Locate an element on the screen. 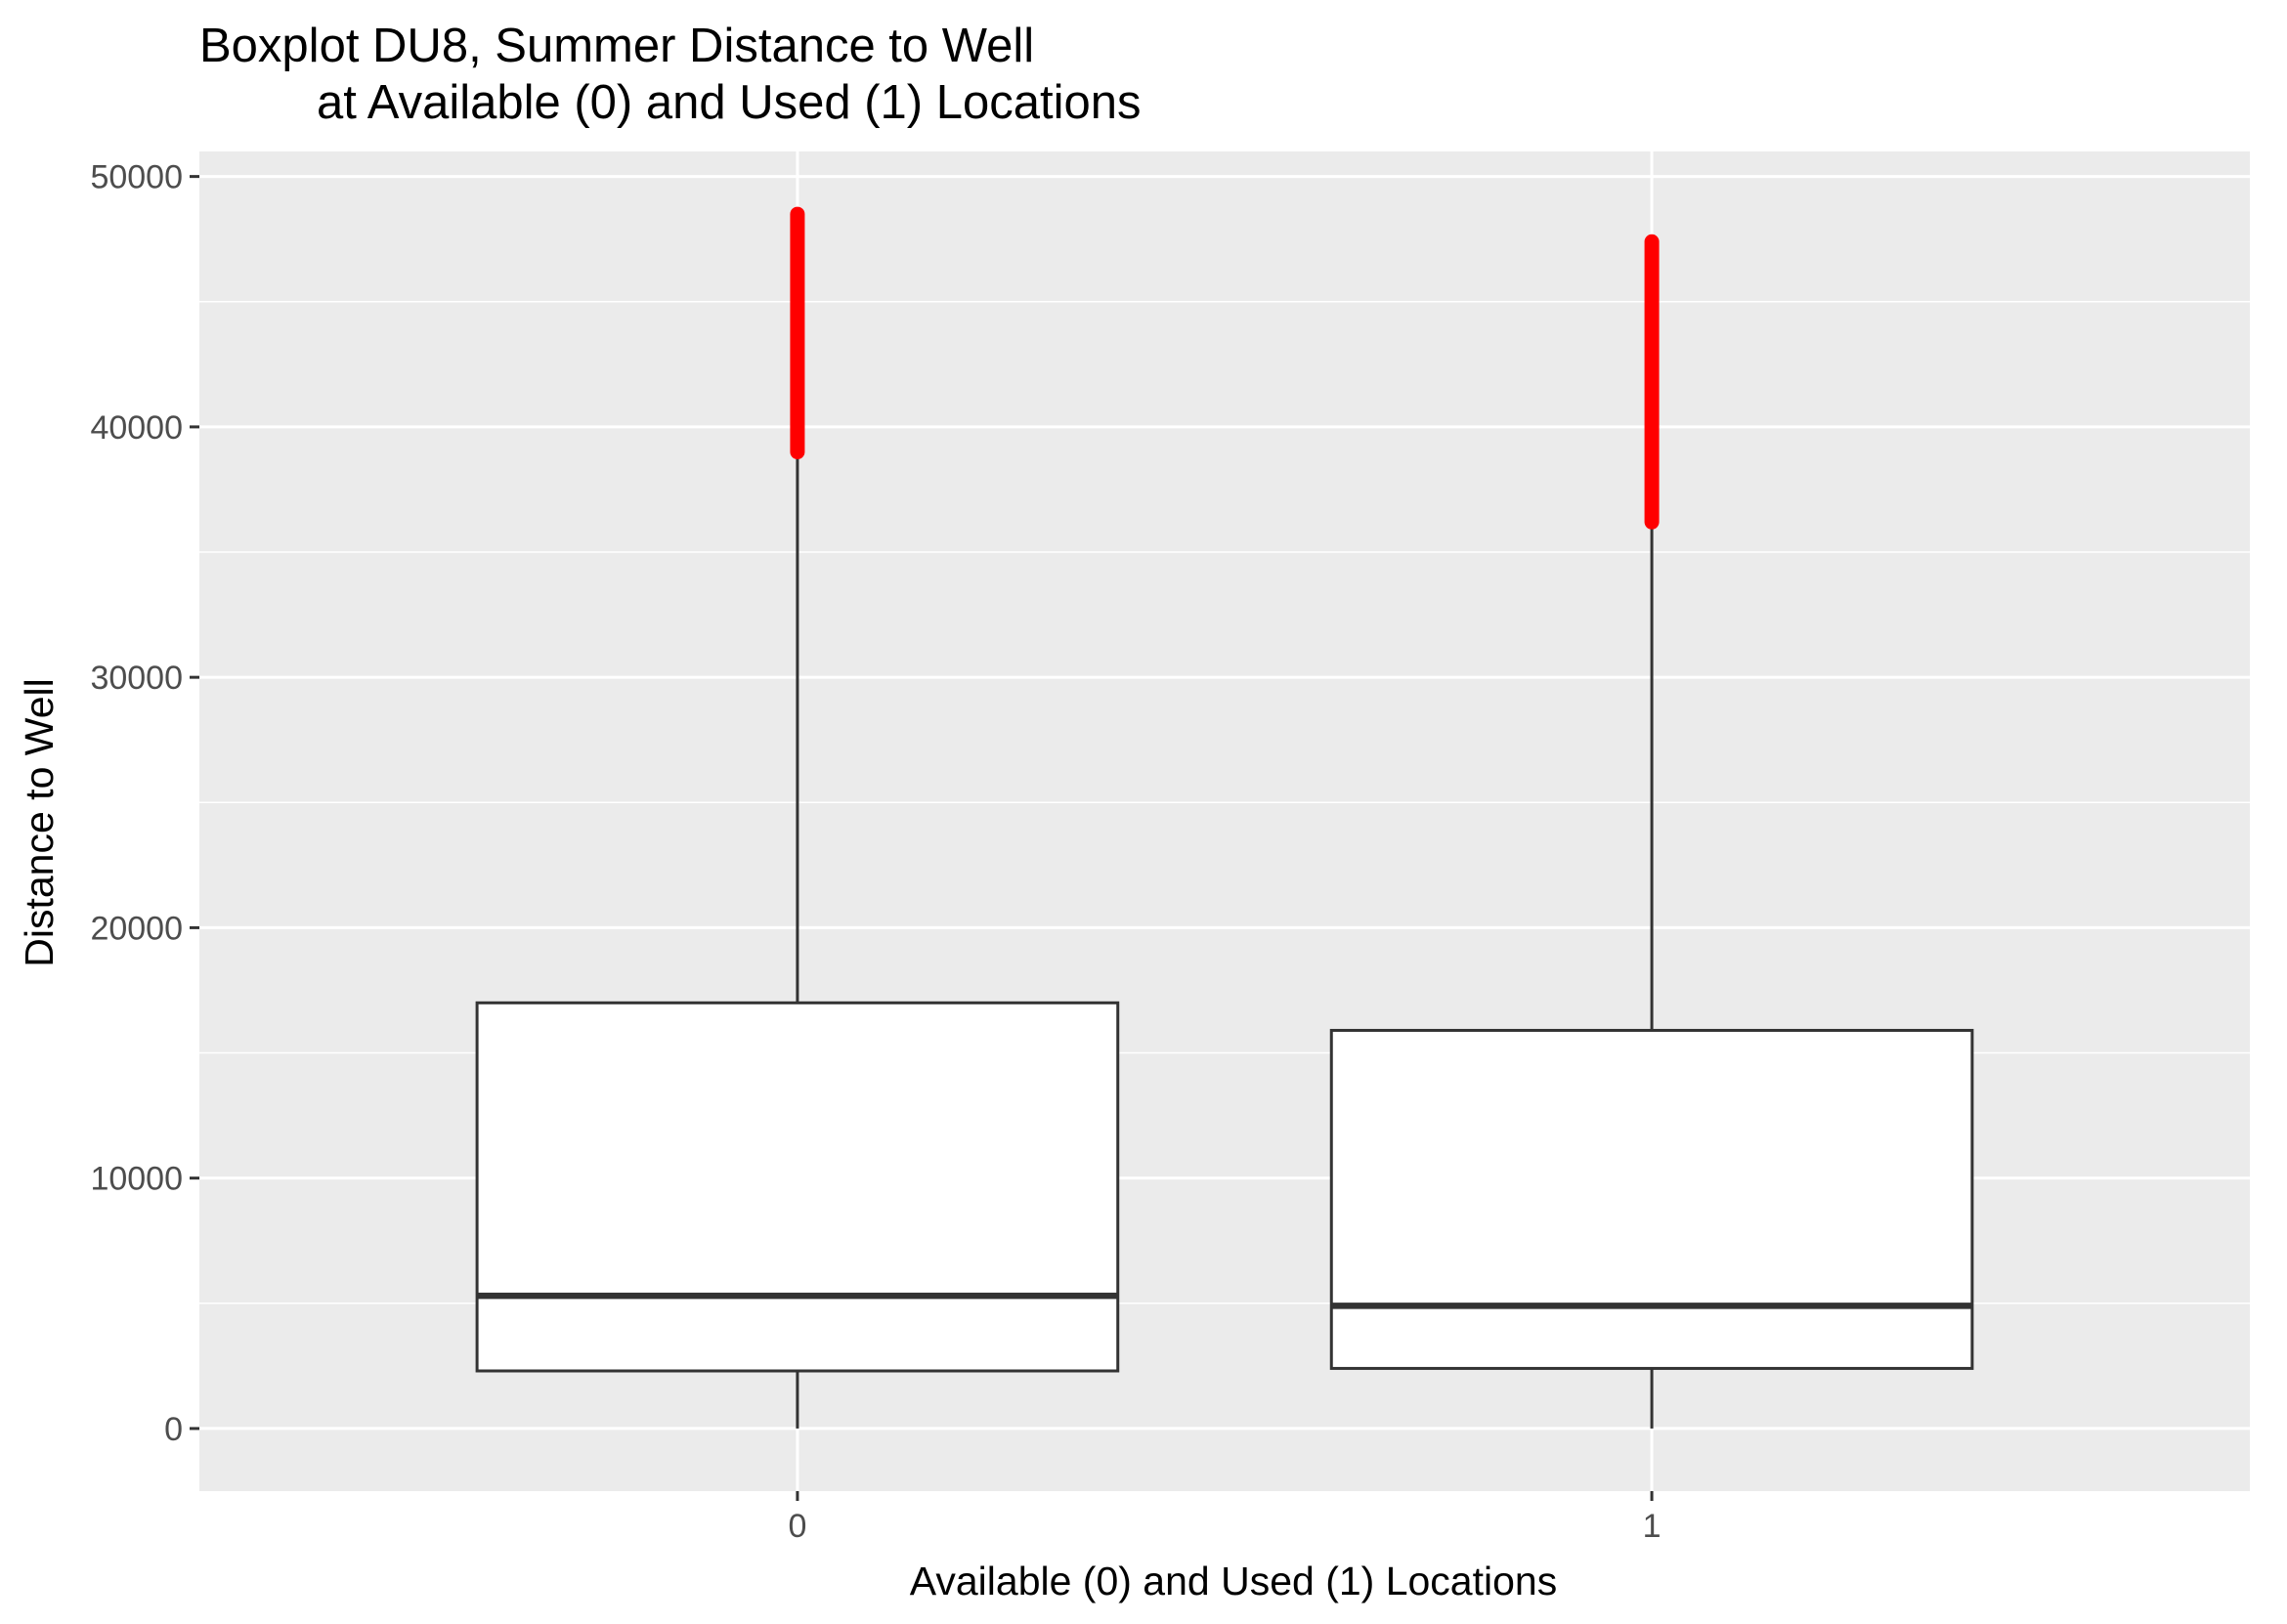  y-tick-label: 20000 is located at coordinates (136, 929).